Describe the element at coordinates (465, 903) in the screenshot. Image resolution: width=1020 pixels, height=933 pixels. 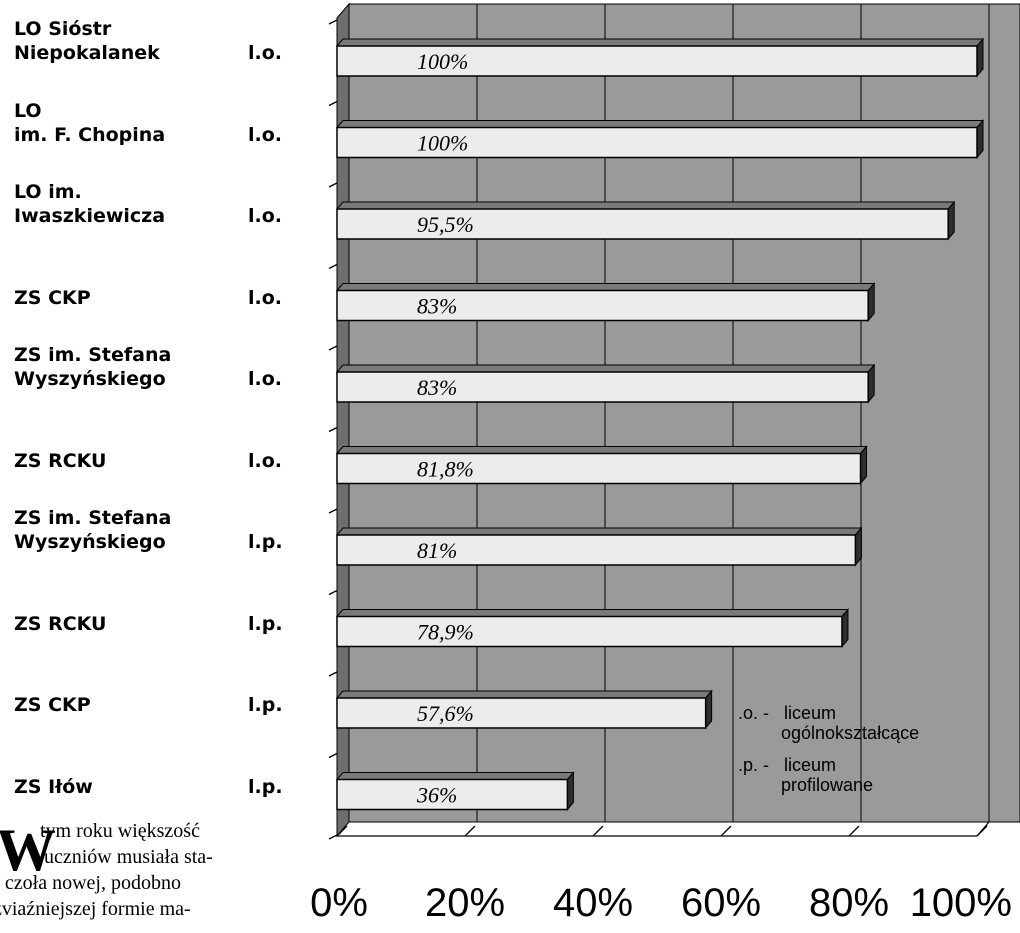
I see `x-tick-label: 20%` at that location.